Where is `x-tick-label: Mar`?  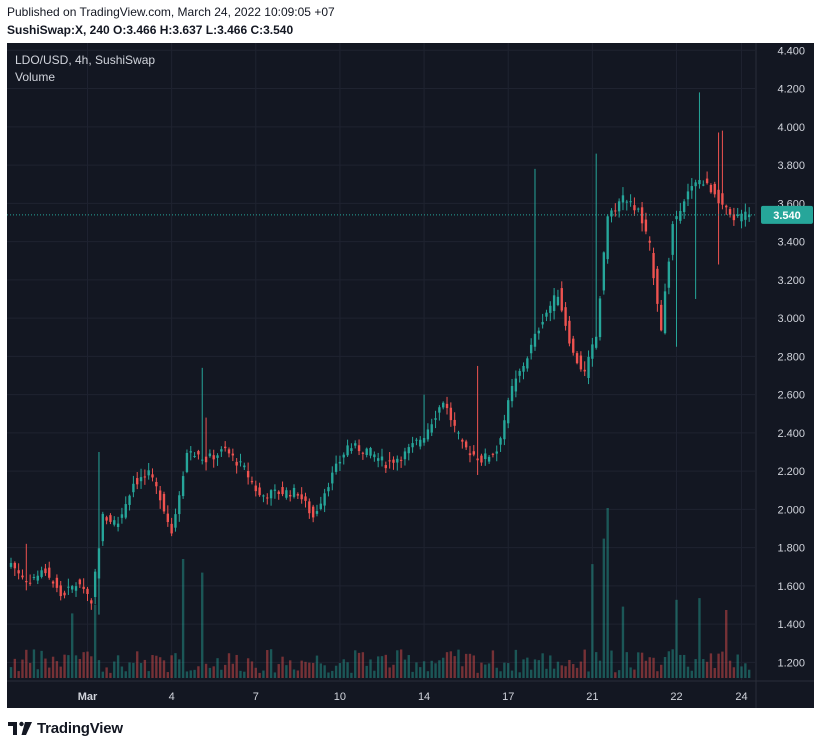 x-tick-label: Mar is located at coordinates (88, 697).